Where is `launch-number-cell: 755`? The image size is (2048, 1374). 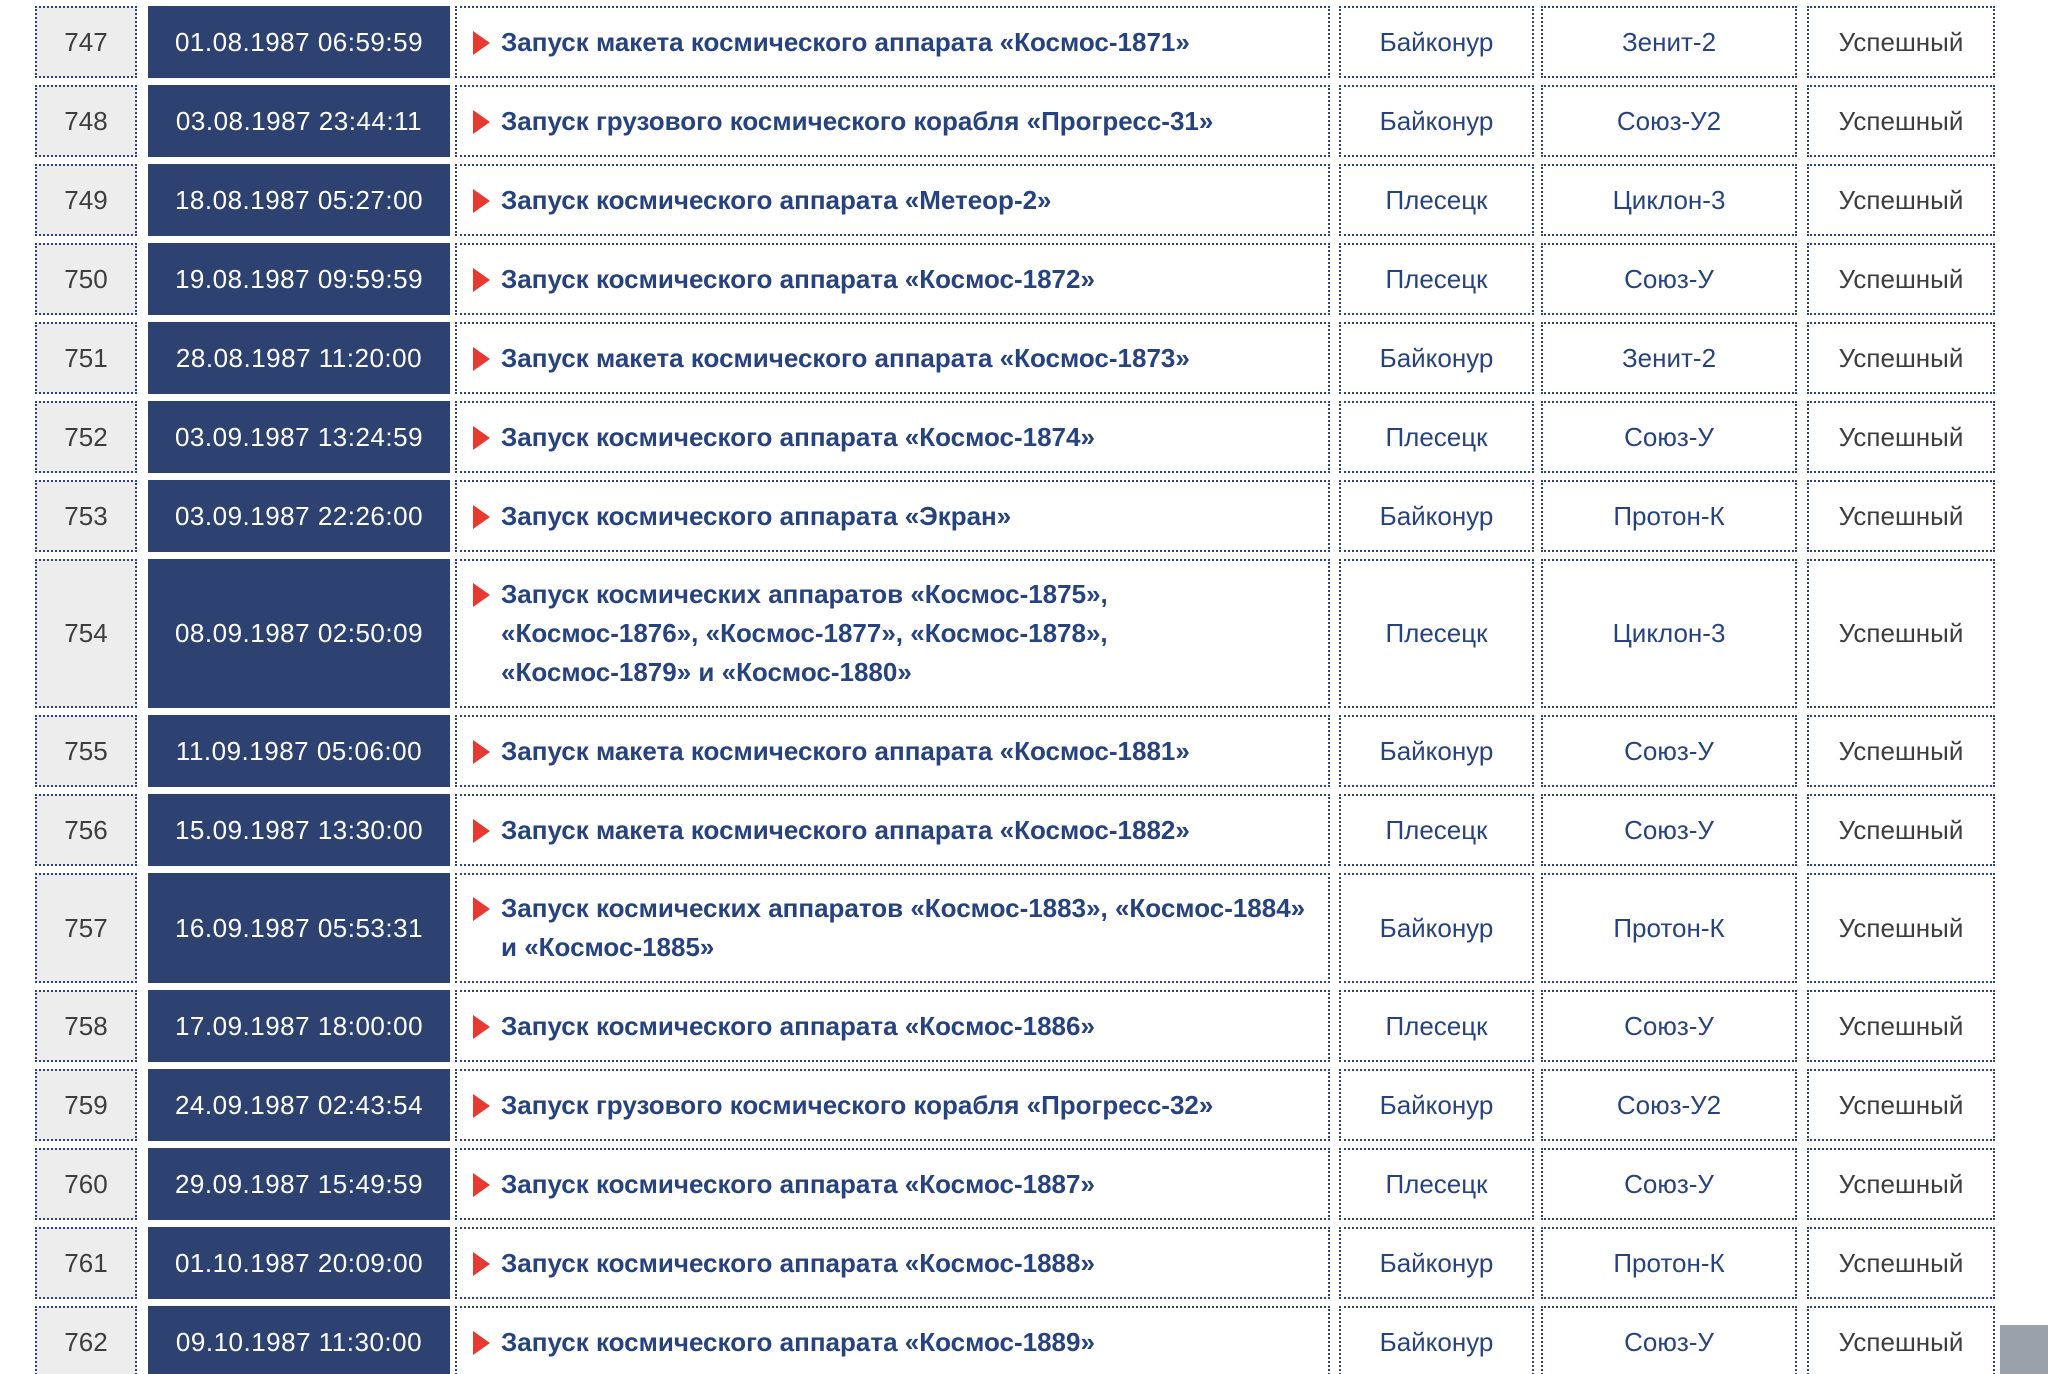
launch-number-cell: 755 is located at coordinates (86, 751).